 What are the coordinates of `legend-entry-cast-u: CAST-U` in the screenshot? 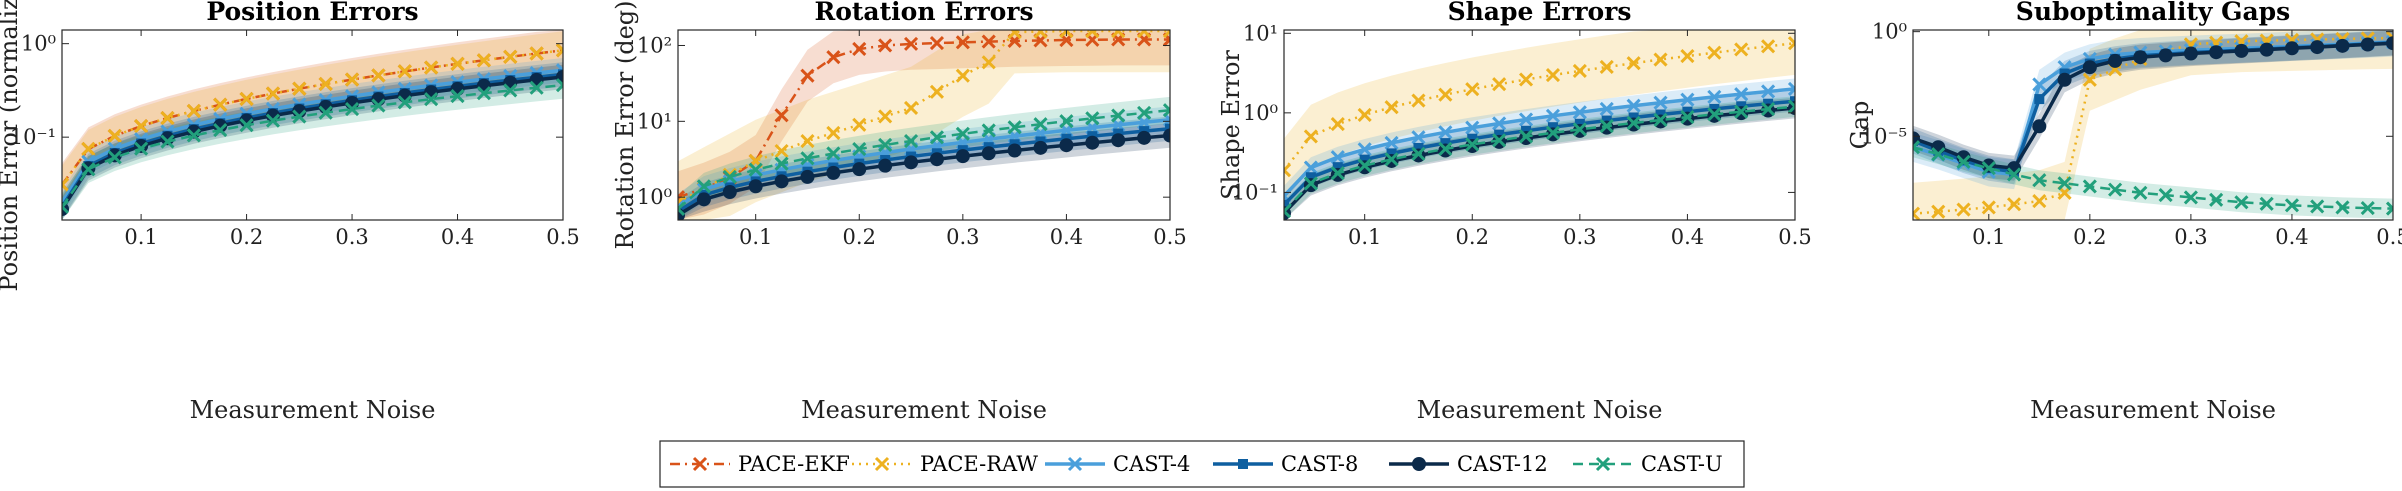 It's located at (1648, 464).